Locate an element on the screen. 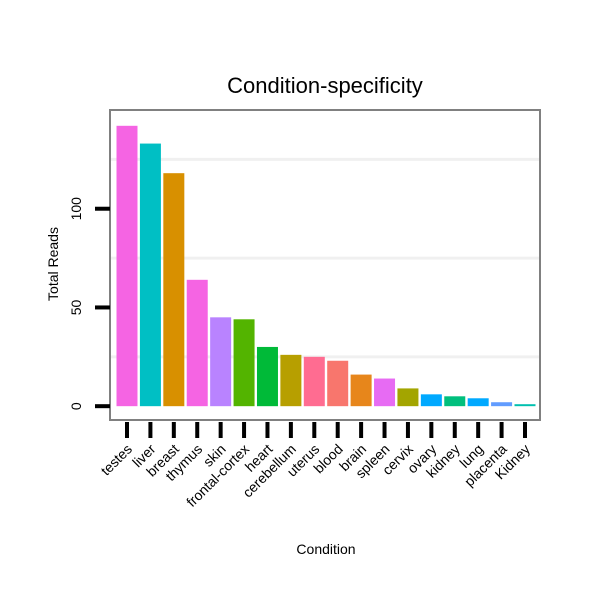  bar-blood is located at coordinates (338, 383).